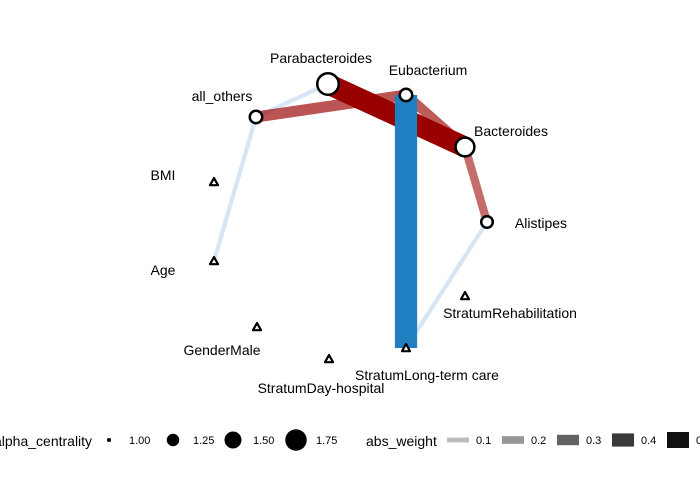  I want to click on edge-all_others-age, so click(235, 189).